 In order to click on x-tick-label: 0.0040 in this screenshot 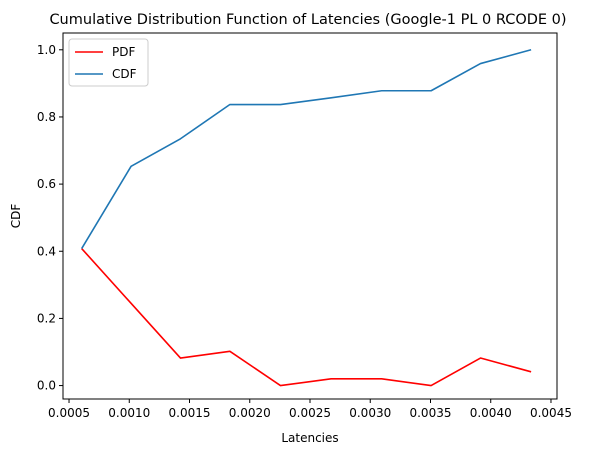, I will do `click(491, 413)`.